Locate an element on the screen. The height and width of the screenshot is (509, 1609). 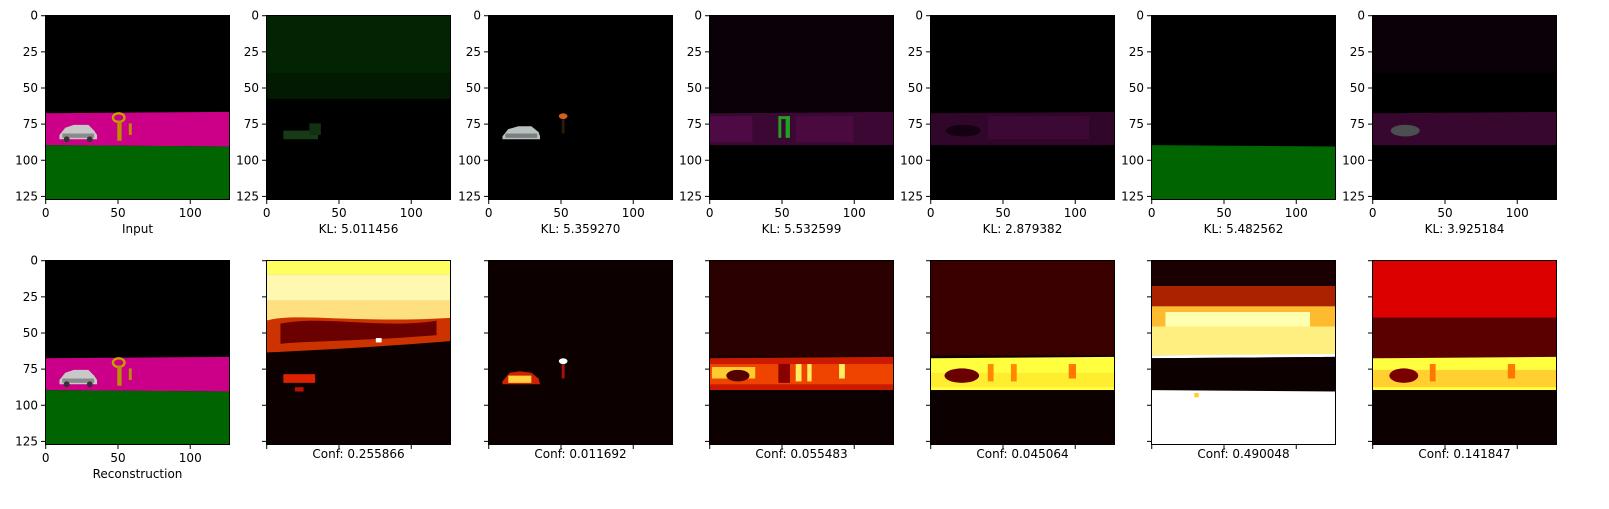
subplot-xlabel: Conf: 0.490048 is located at coordinates (1243, 454).